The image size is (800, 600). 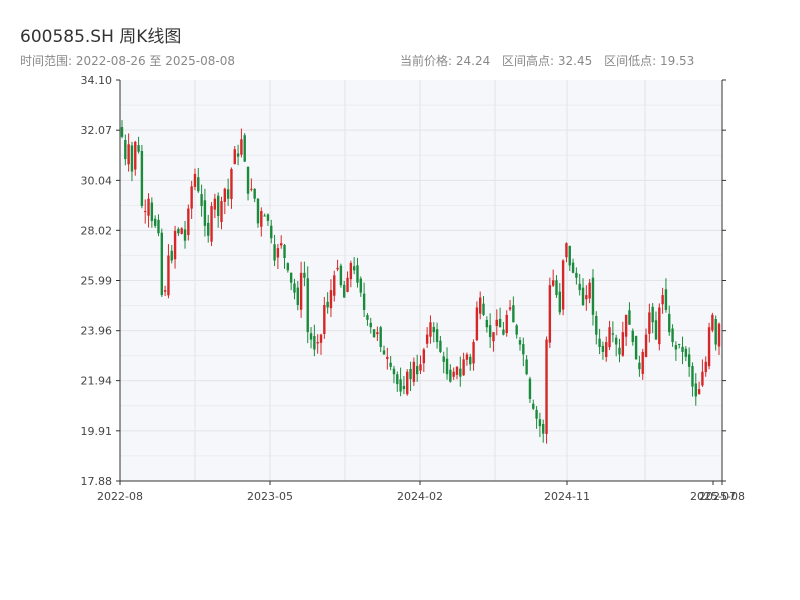 What do you see at coordinates (420, 496) in the screenshot?
I see `x-tick-label: 2024-02` at bounding box center [420, 496].